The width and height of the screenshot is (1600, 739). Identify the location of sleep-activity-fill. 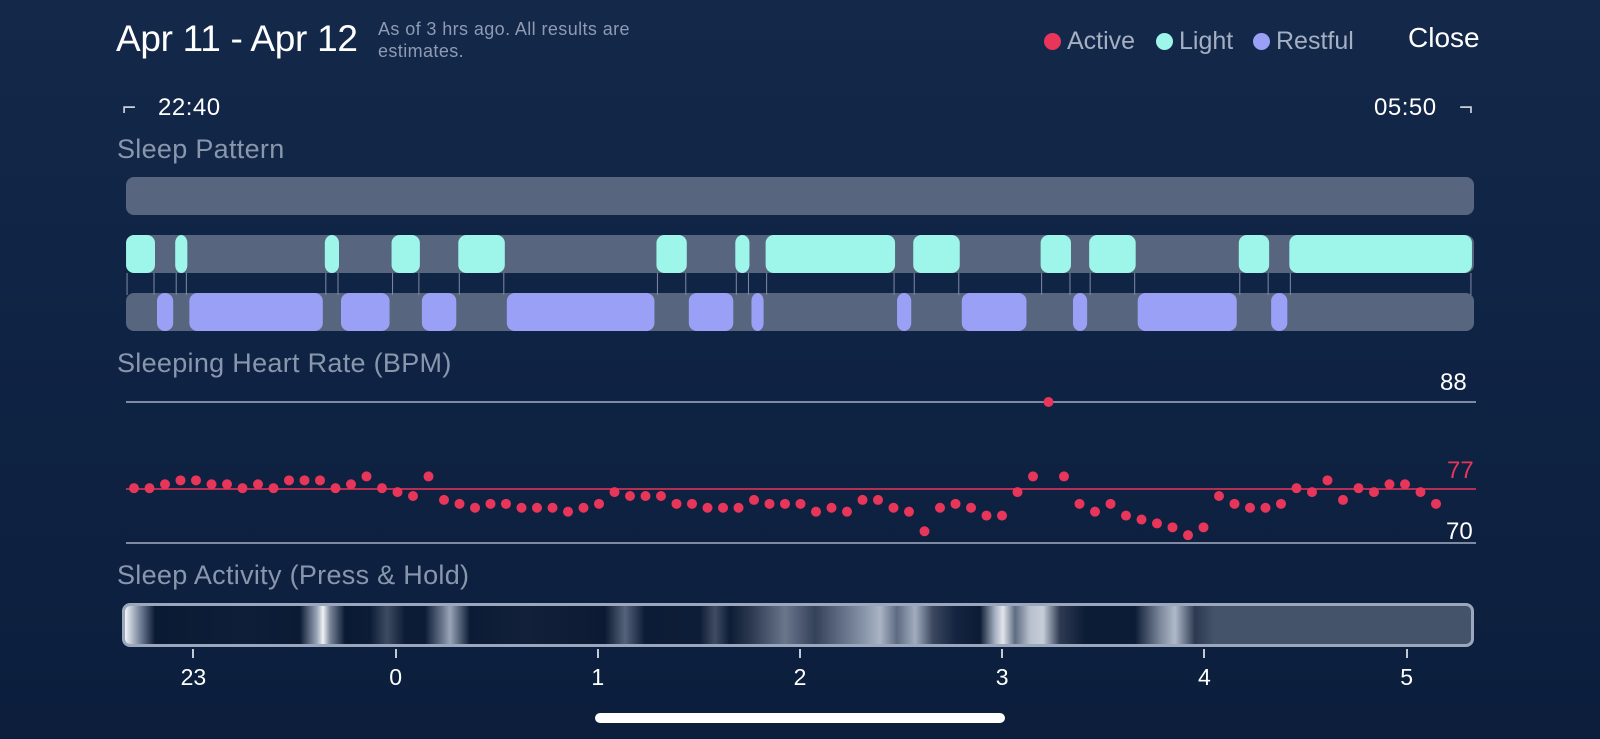
(669, 625).